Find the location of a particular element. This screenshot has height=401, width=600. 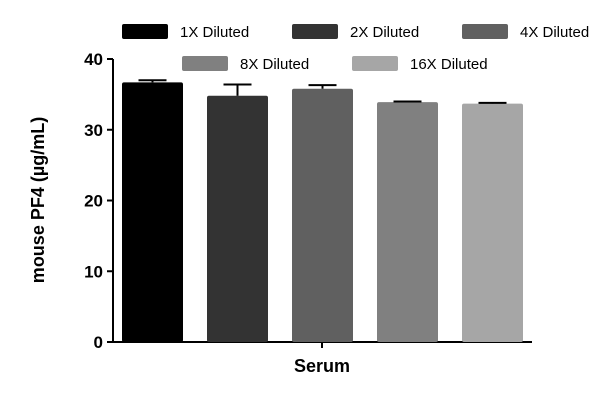

y-tick-label: 30 is located at coordinates (93, 130).